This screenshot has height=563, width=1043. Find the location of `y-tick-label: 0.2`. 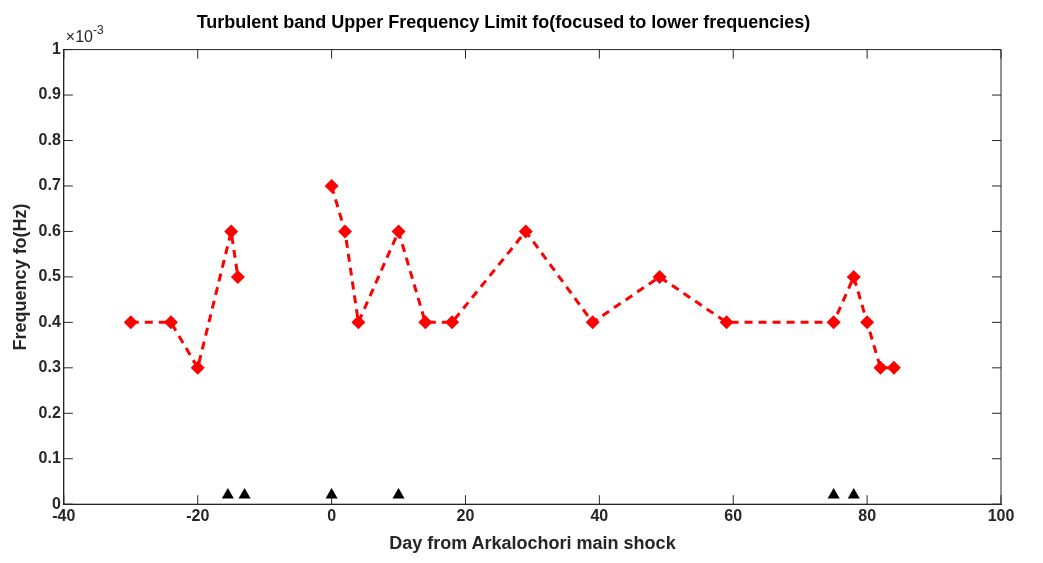

y-tick-label: 0.2 is located at coordinates (49, 412).